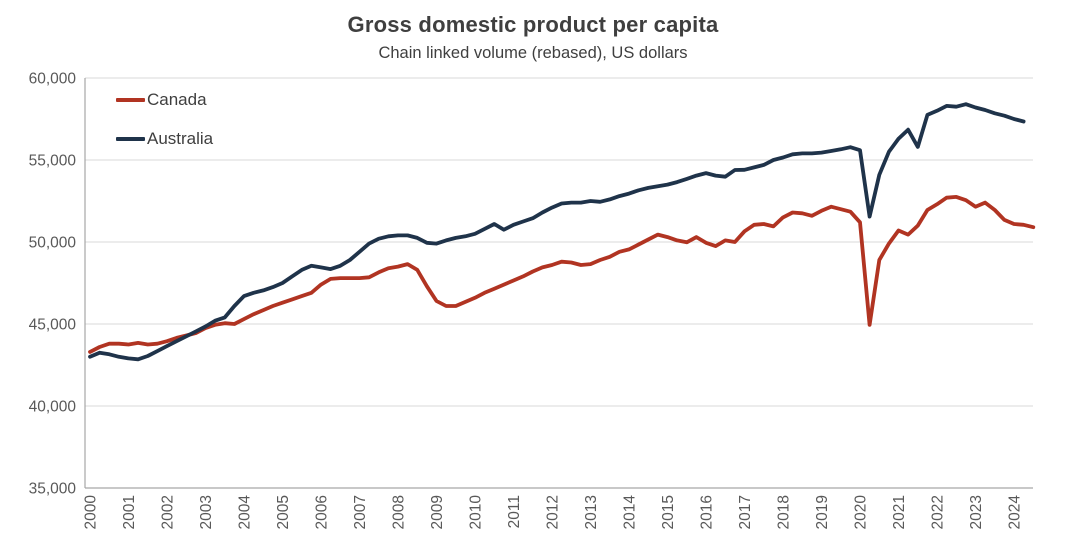  What do you see at coordinates (283, 512) in the screenshot?
I see `x-axis-tick-label: 2005` at bounding box center [283, 512].